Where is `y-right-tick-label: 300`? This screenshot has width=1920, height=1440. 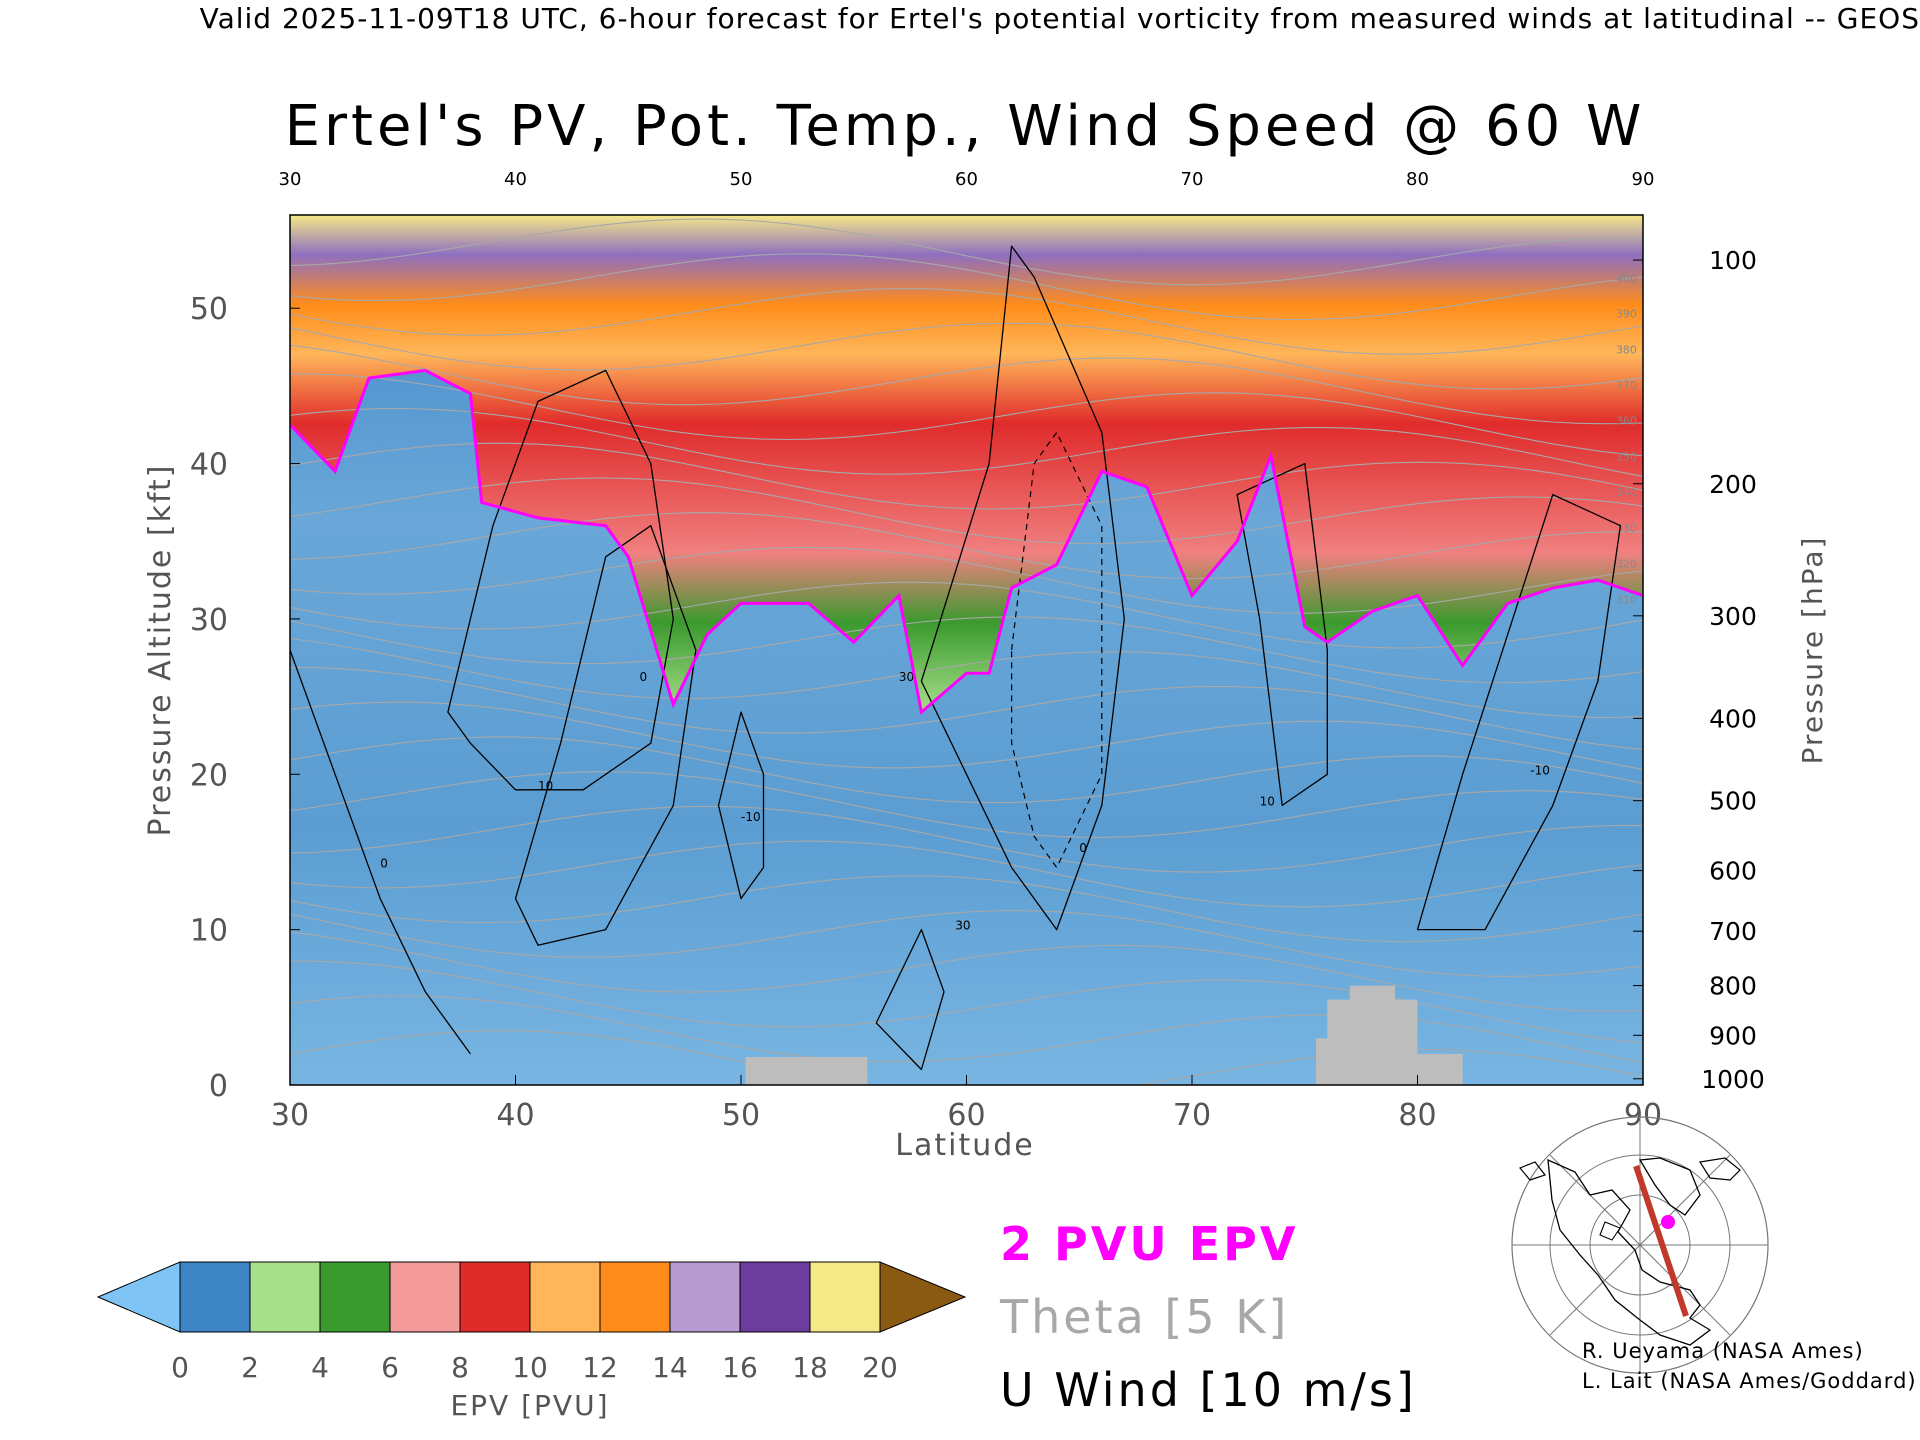 y-right-tick-label: 300 is located at coordinates (1733, 616).